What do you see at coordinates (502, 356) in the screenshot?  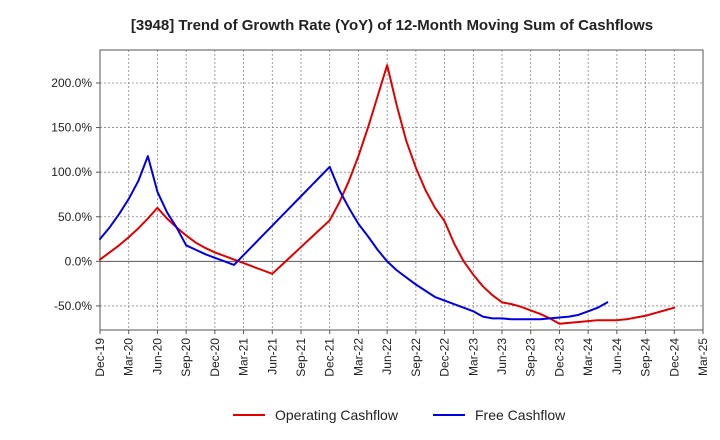 I see `x-tick-label: Jun-23` at bounding box center [502, 356].